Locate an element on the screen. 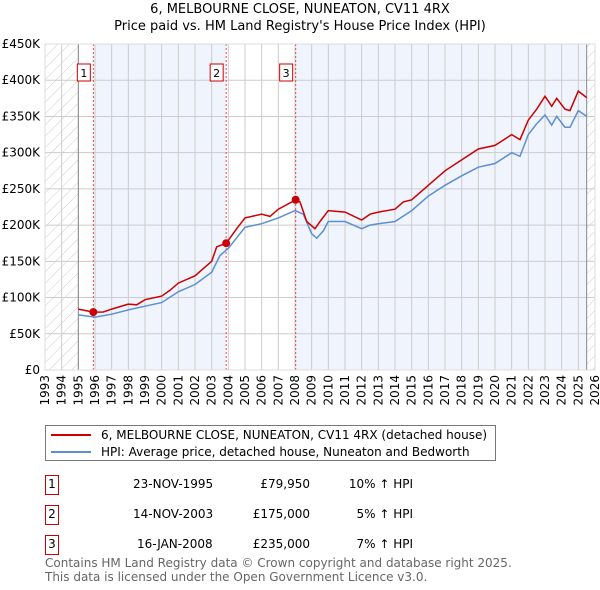 Image resolution: width=600 pixels, height=590 pixels. x-tick-label: 2002 is located at coordinates (195, 390).